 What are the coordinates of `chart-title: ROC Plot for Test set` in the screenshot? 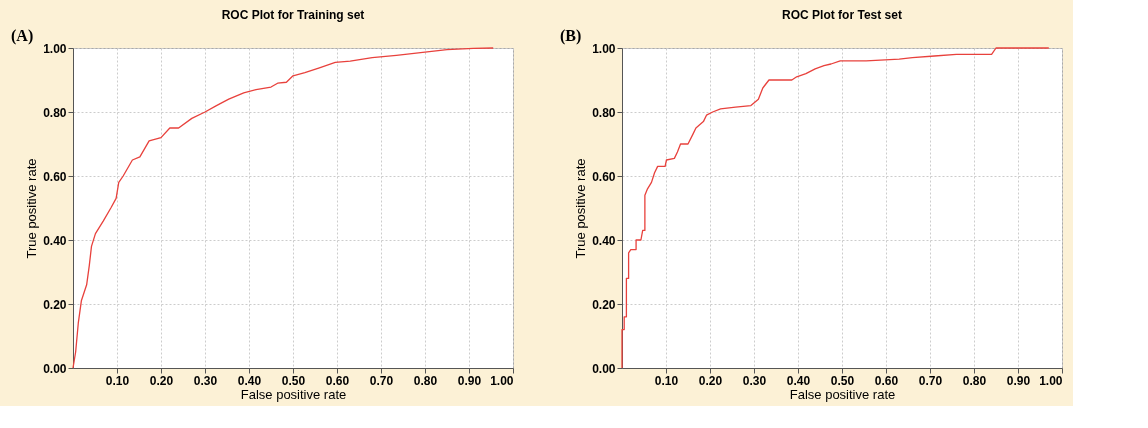 It's located at (842, 15).